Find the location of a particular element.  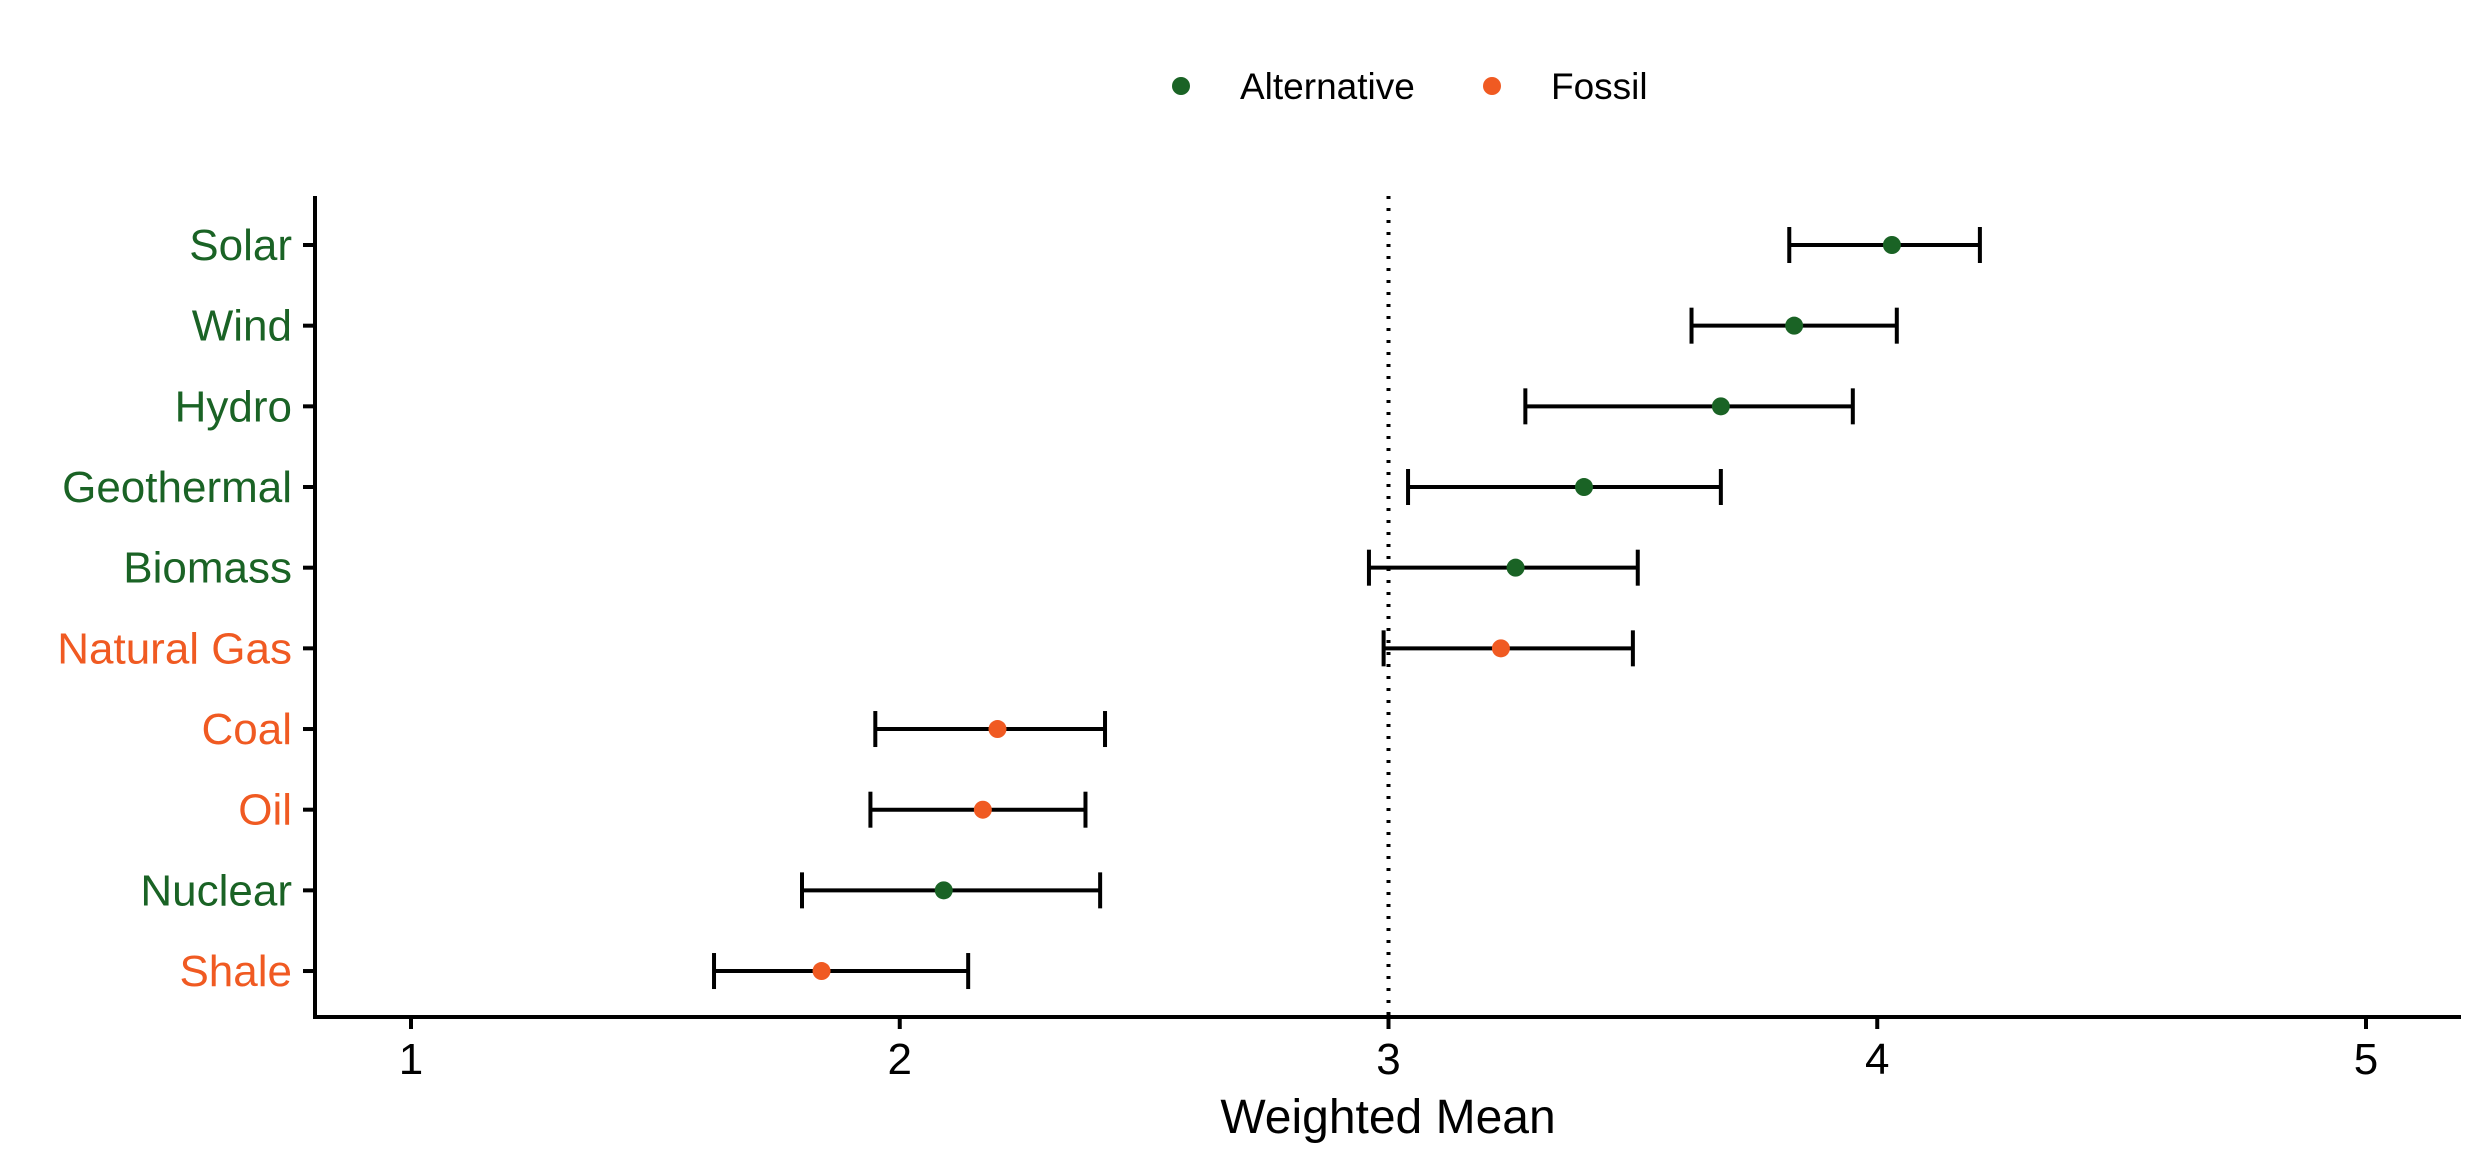

x-axis: 1 2 3 4 5 is located at coordinates (1387, 1049).